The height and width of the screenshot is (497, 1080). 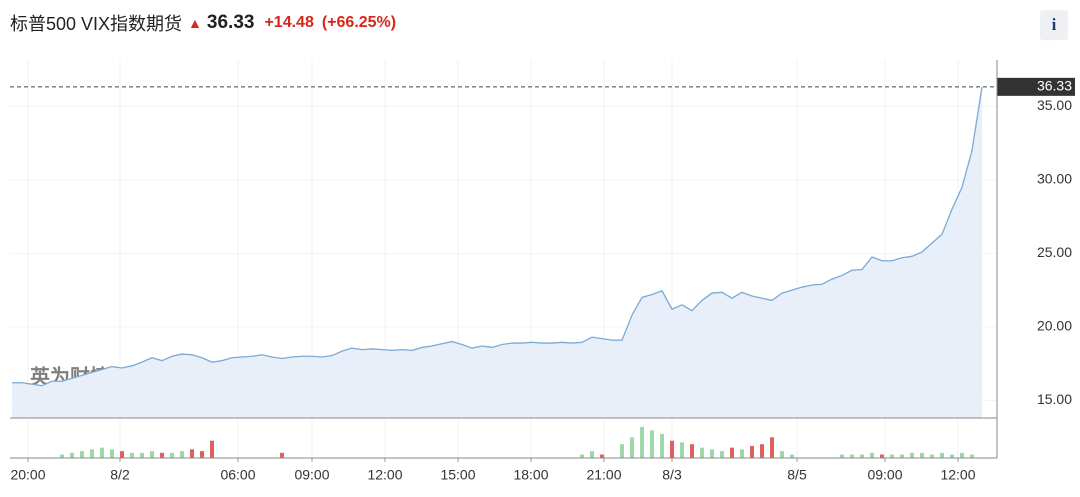 What do you see at coordinates (1054, 86) in the screenshot?
I see `last-price-label: 36.33` at bounding box center [1054, 86].